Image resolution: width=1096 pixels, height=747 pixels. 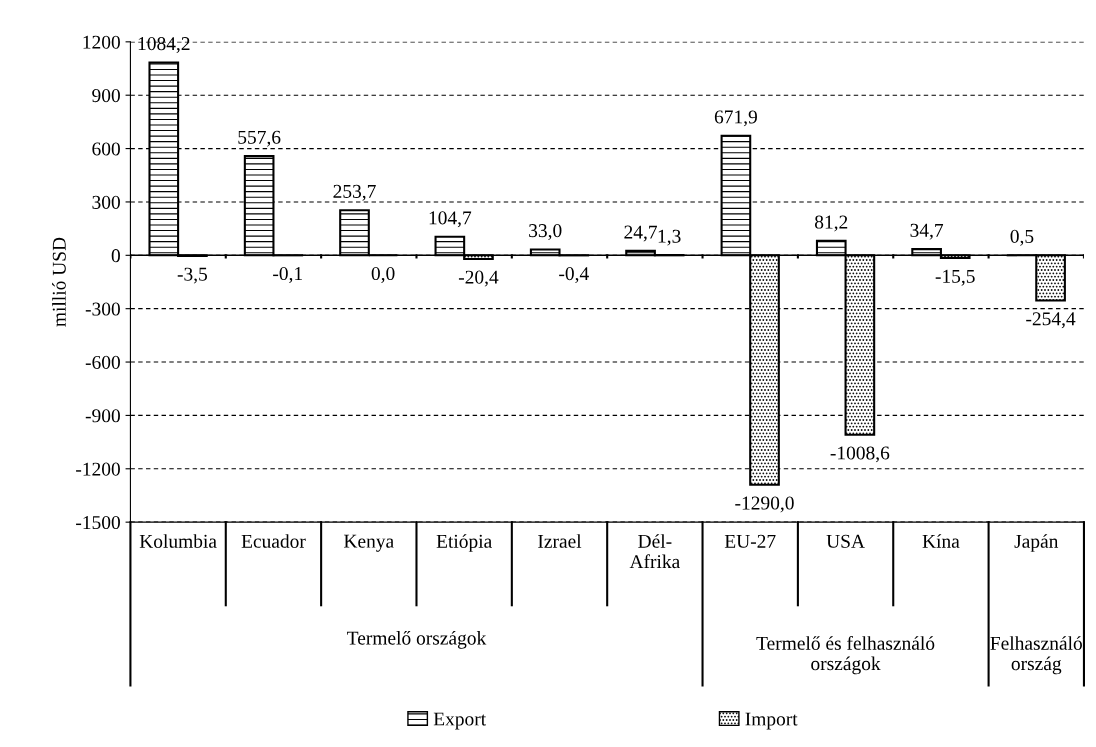 I want to click on y-tick-label: -900, so click(x=102, y=416).